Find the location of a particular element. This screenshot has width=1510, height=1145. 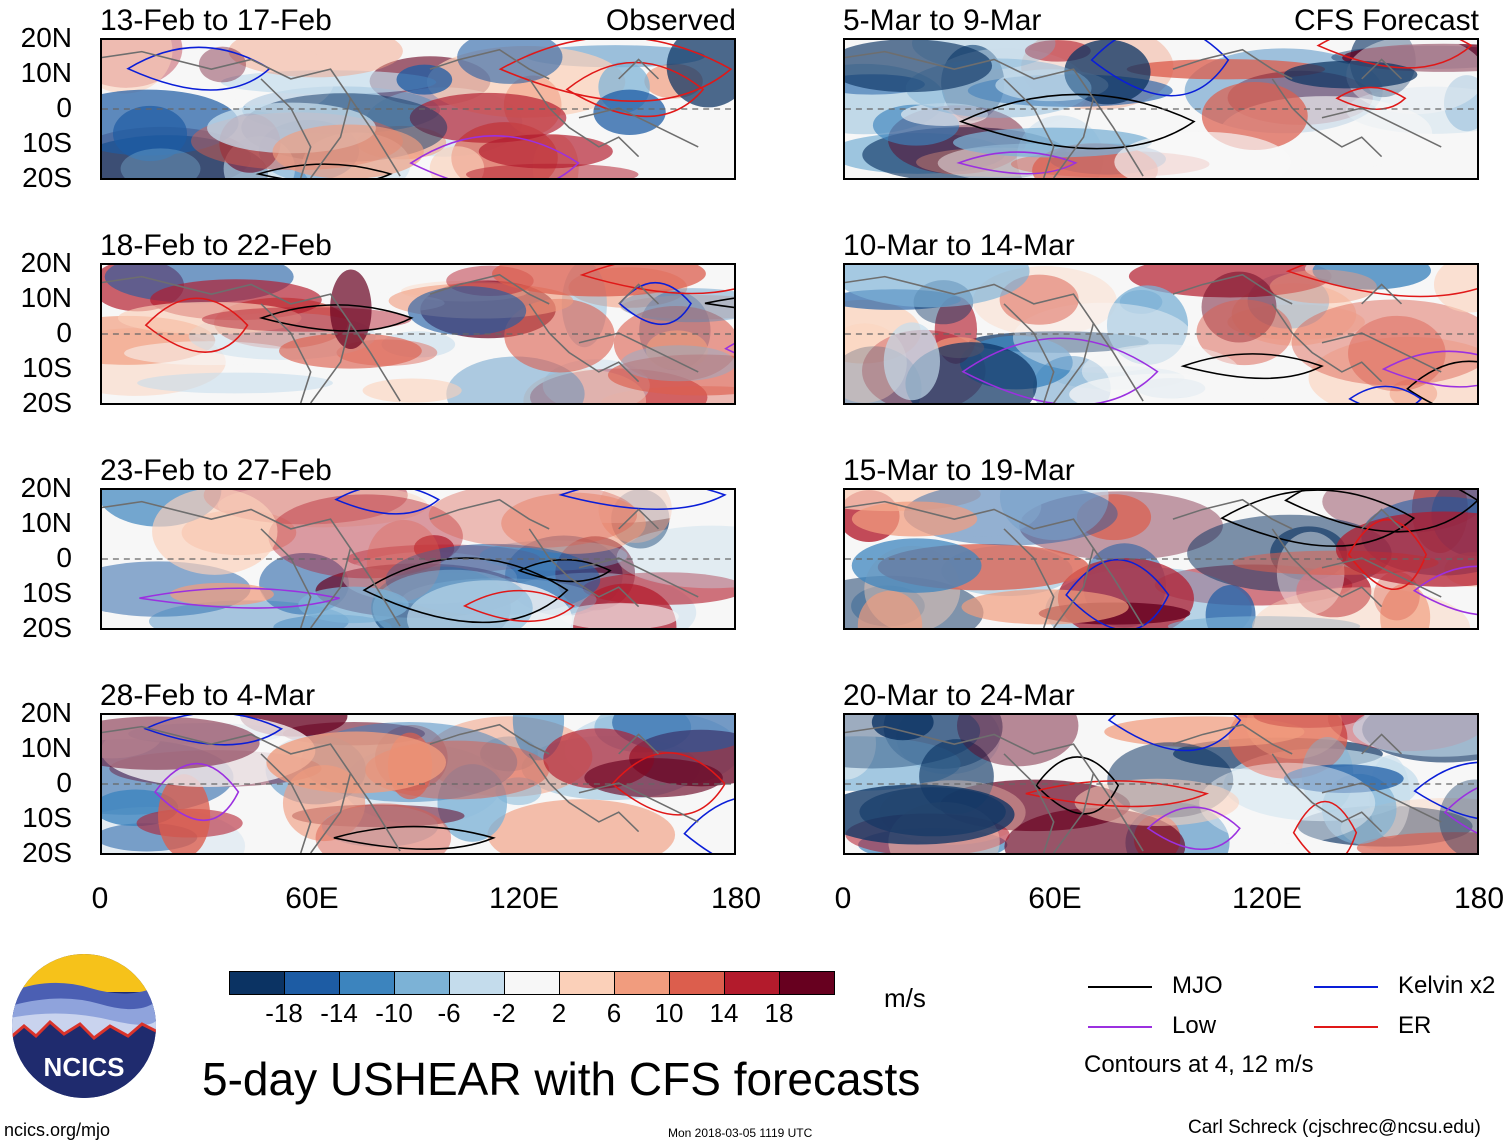

contour-note: Contours at 4, 12 m/s is located at coordinates (1199, 1064).